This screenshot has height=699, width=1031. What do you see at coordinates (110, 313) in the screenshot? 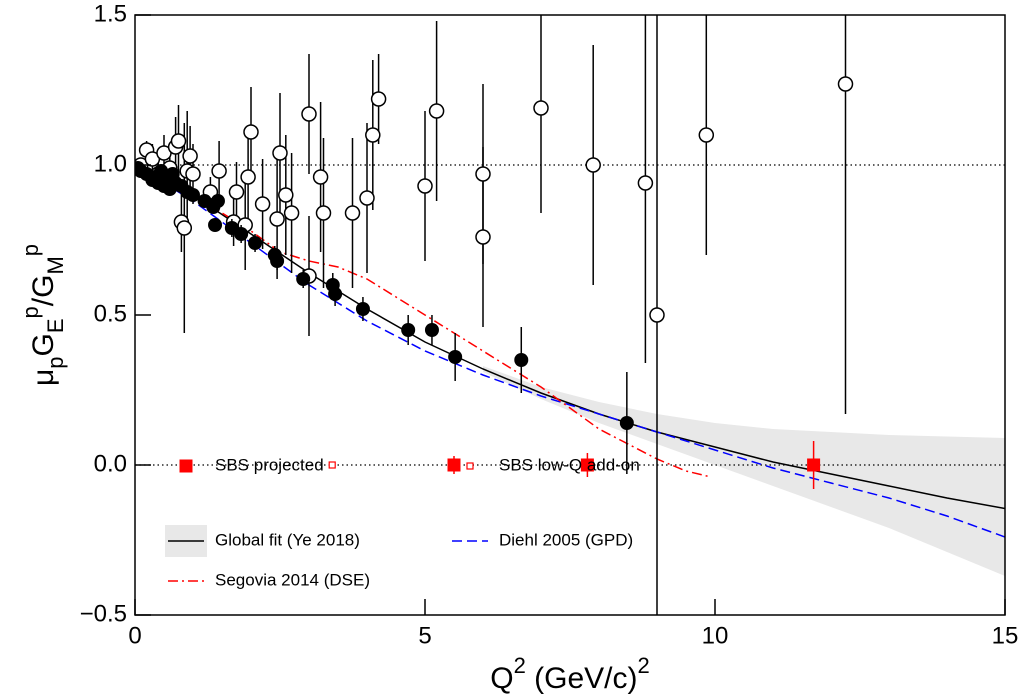
I see `y-tick-label: 0.5` at bounding box center [110, 313].